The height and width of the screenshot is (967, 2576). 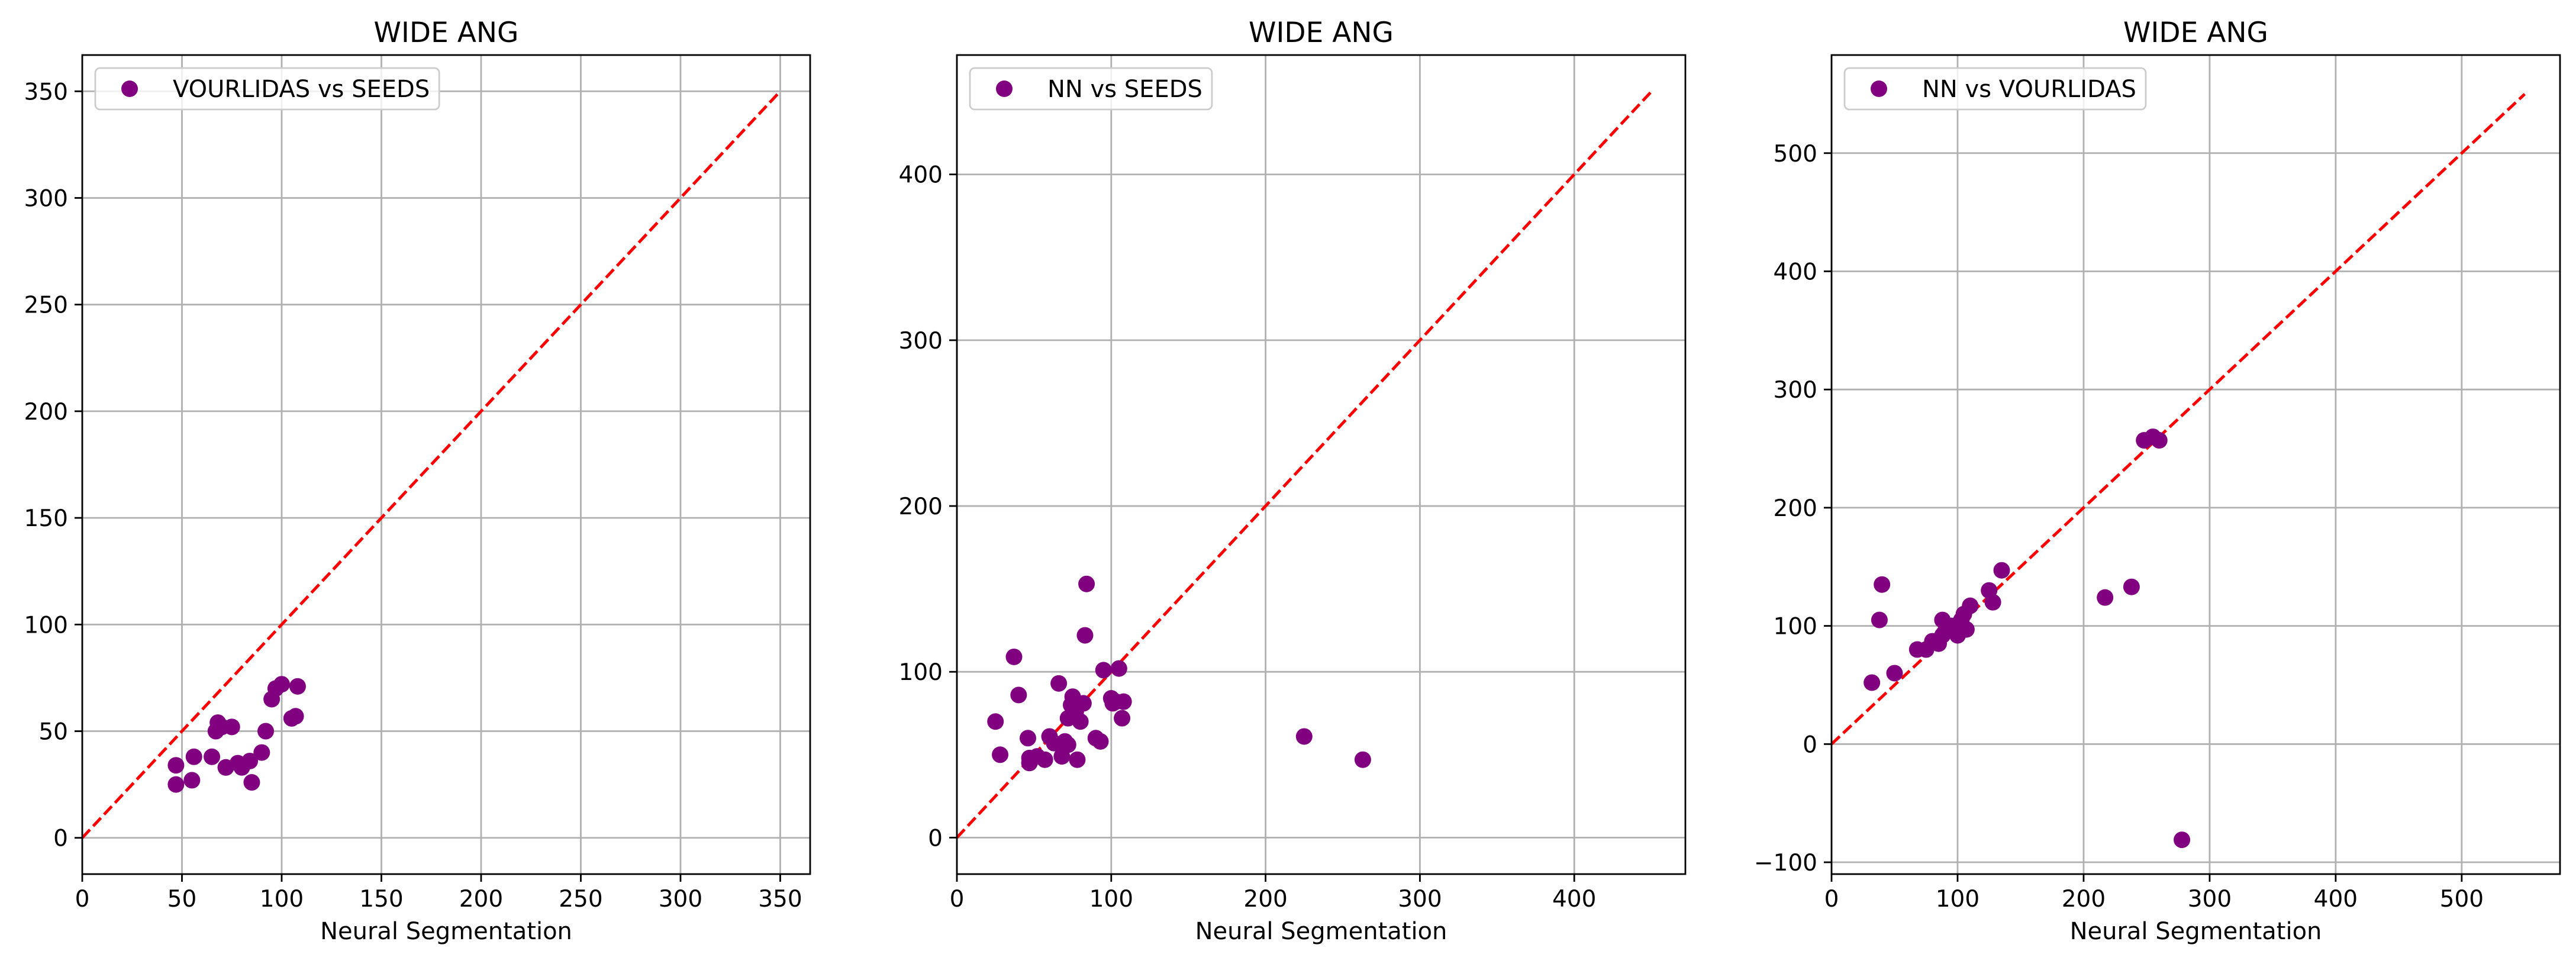 I want to click on x-tick-label: 350, so click(x=780, y=899).